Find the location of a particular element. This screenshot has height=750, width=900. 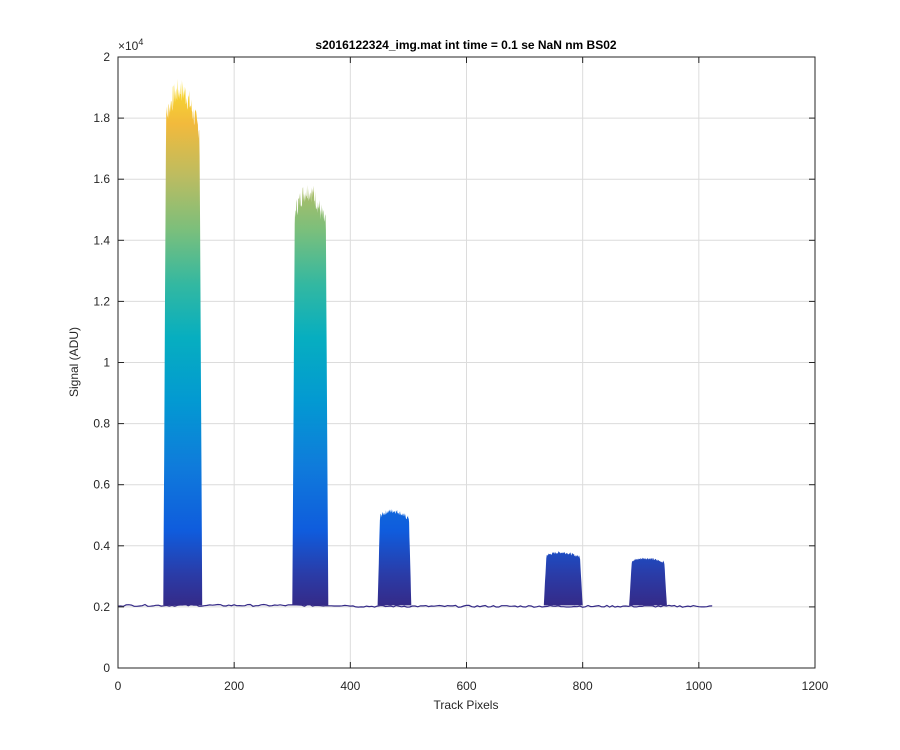

y-exponent: ×10⁴ is located at coordinates (130, 45).